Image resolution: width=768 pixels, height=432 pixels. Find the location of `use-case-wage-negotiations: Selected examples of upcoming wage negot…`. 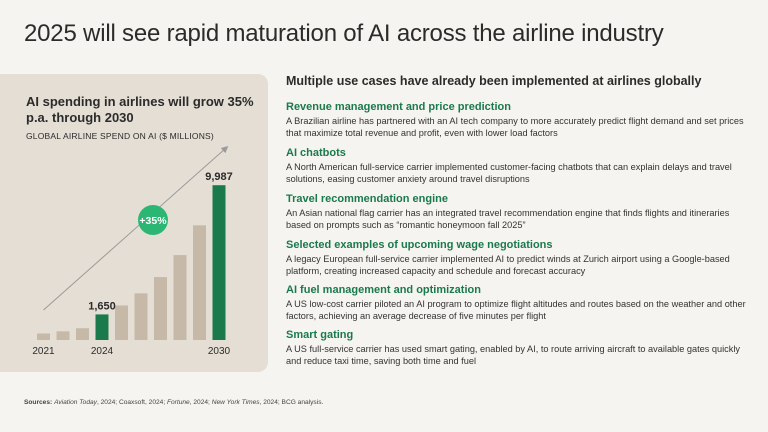

use-case-wage-negotiations: Selected examples of upcoming wage negot… is located at coordinates (521, 258).